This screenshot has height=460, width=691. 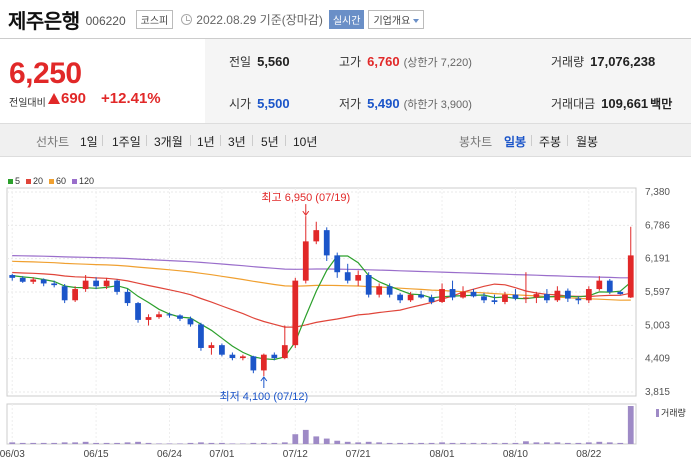 What do you see at coordinates (126, 142) in the screenshot?
I see `tab-1w: 1주일` at bounding box center [126, 142].